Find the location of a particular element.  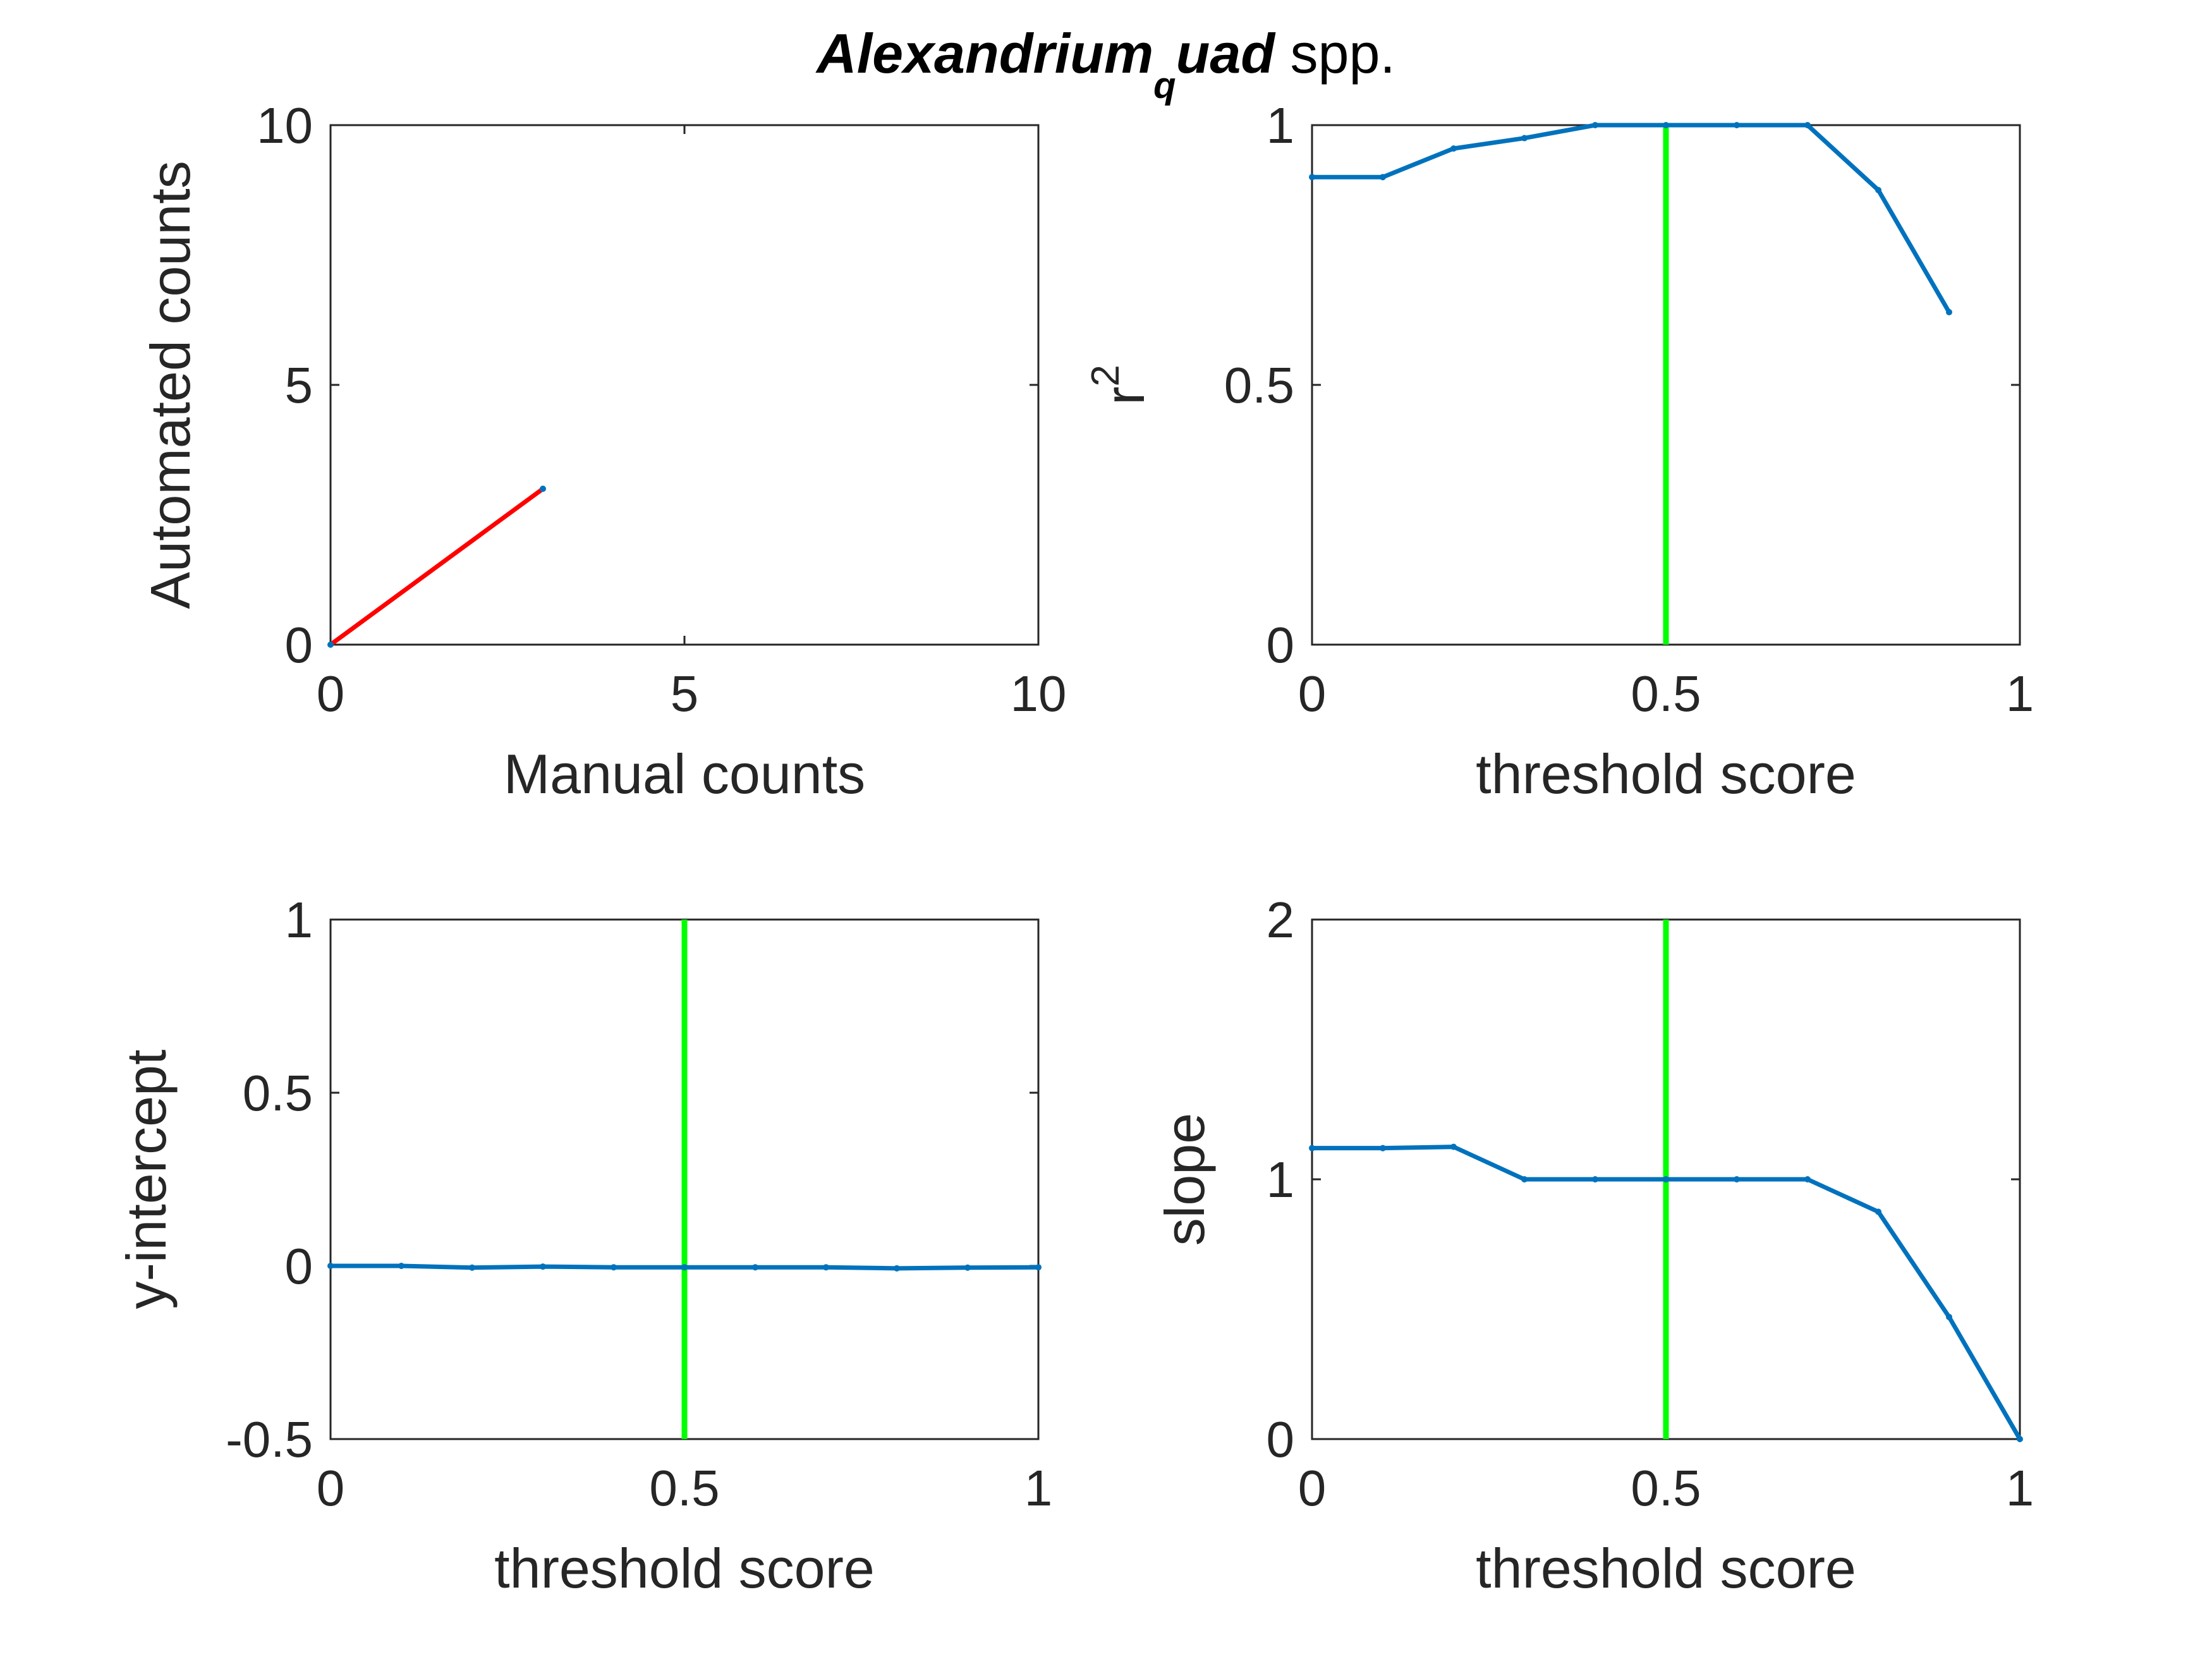

y-tick-label: -0.5 is located at coordinates (269, 1439).